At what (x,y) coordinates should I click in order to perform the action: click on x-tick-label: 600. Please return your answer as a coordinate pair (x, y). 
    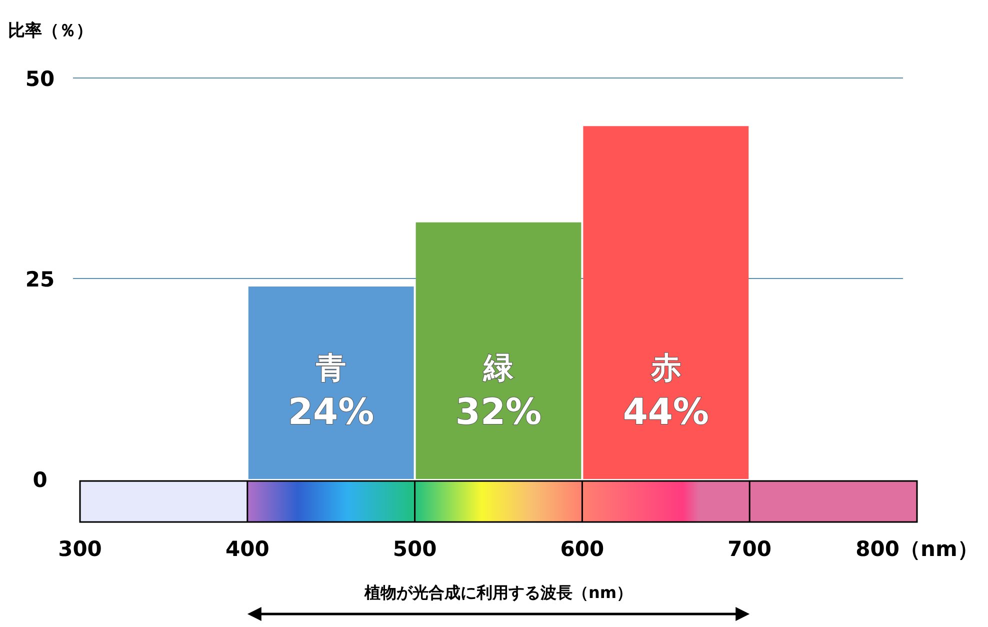
    Looking at the image, I should click on (582, 549).